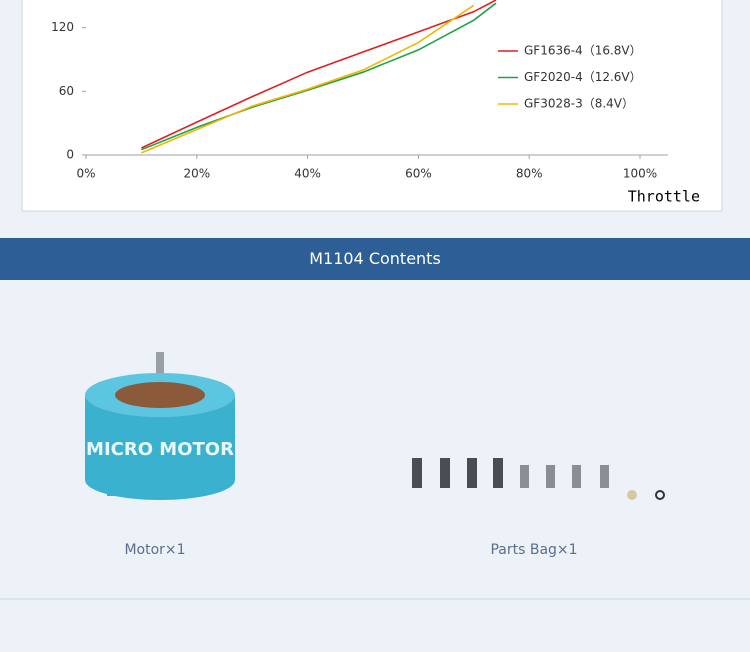  Describe the element at coordinates (66, 91) in the screenshot. I see `y-tick-label: 60` at that location.